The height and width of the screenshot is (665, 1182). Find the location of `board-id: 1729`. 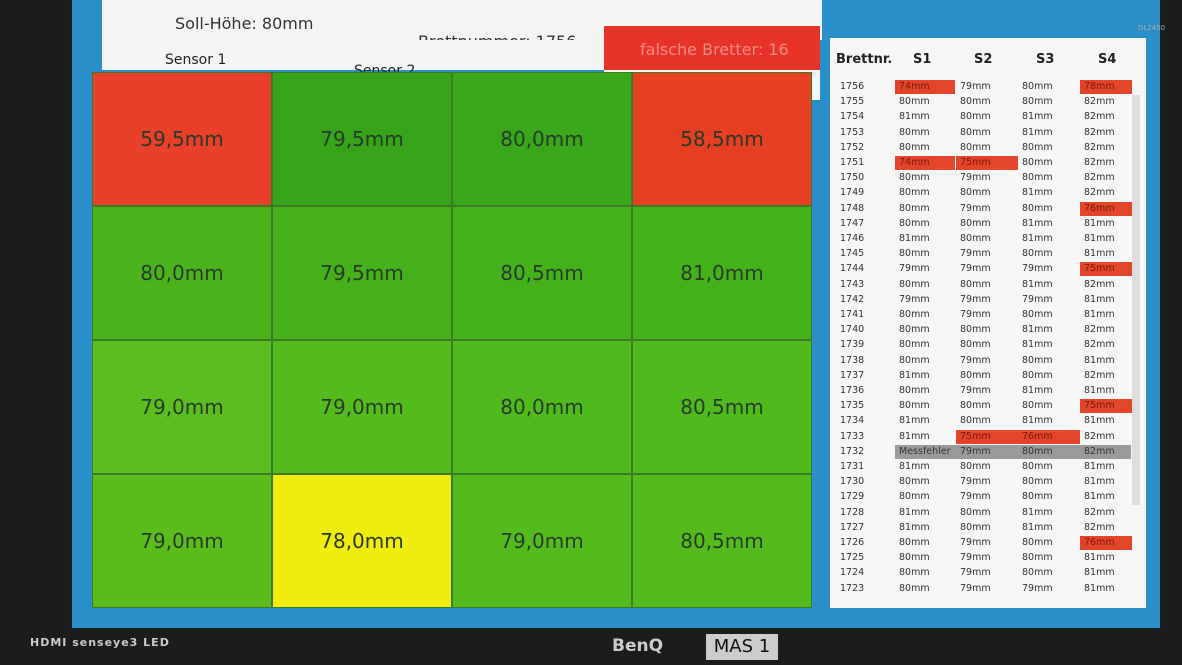

board-id: 1729 is located at coordinates (852, 497).